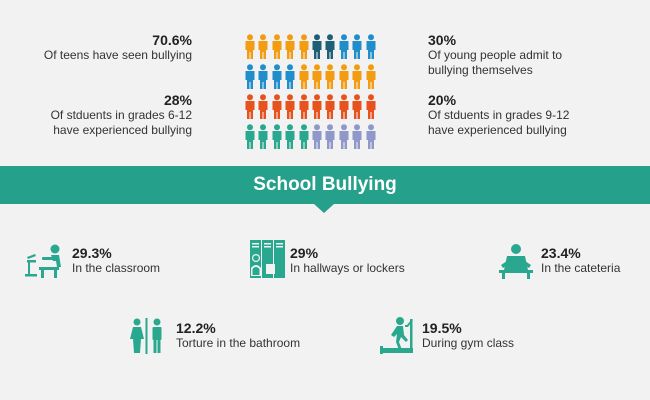 The height and width of the screenshot is (400, 650). Describe the element at coordinates (442, 40) in the screenshot. I see `stat-admit-bullying-percent: 30%` at that location.